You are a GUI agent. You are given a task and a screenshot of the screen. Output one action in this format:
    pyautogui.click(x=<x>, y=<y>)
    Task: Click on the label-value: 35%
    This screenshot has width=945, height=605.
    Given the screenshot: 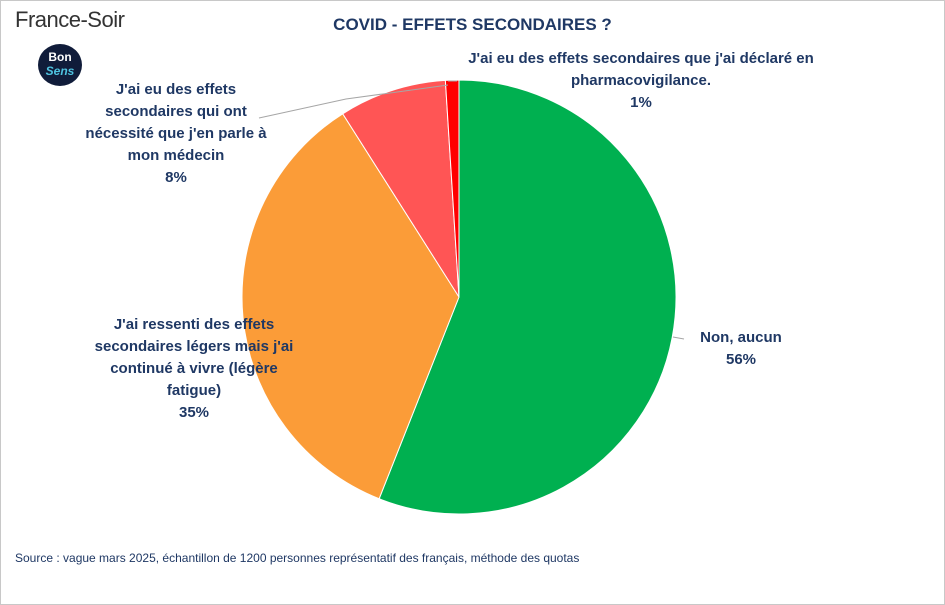 What is the action you would take?
    pyautogui.click(x=194, y=412)
    